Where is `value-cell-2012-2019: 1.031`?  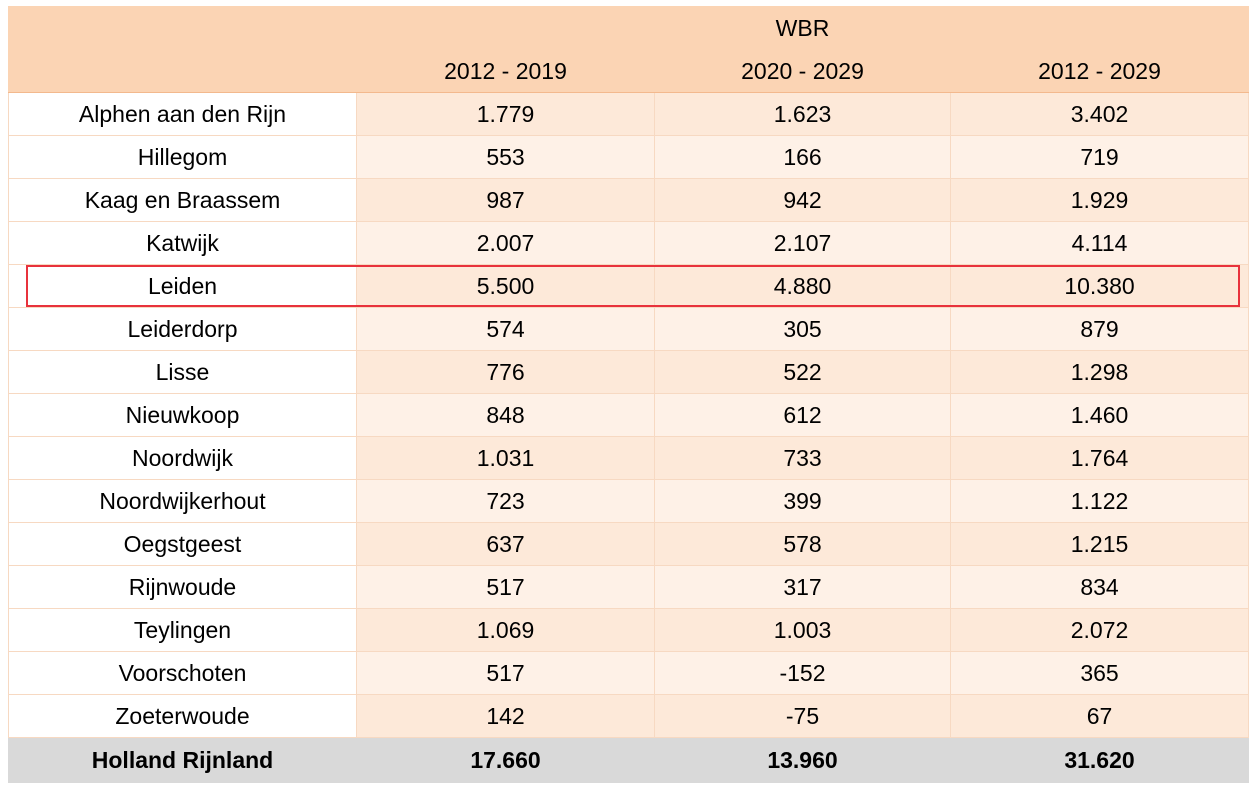 value-cell-2012-2019: 1.031 is located at coordinates (505, 458).